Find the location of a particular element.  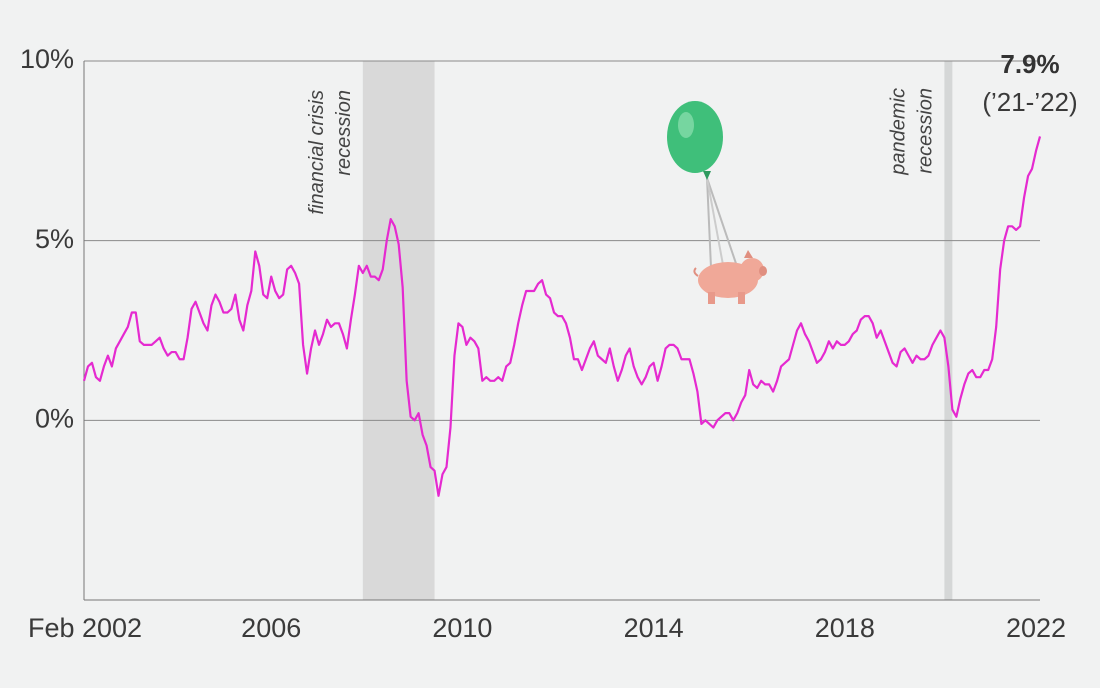

recession-label: pandemic is located at coordinates (899, 132).